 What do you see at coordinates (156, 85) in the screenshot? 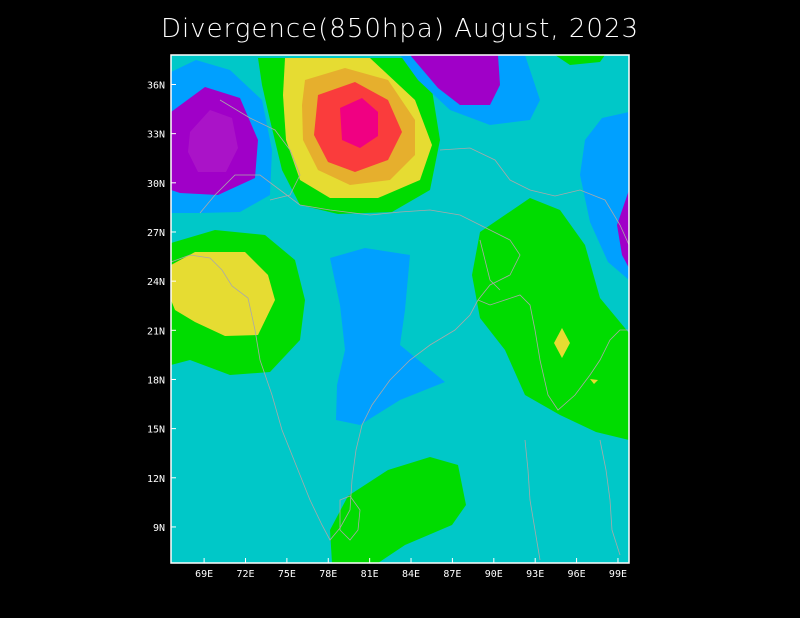
I see `lat-tick-label: 36N` at bounding box center [156, 85].